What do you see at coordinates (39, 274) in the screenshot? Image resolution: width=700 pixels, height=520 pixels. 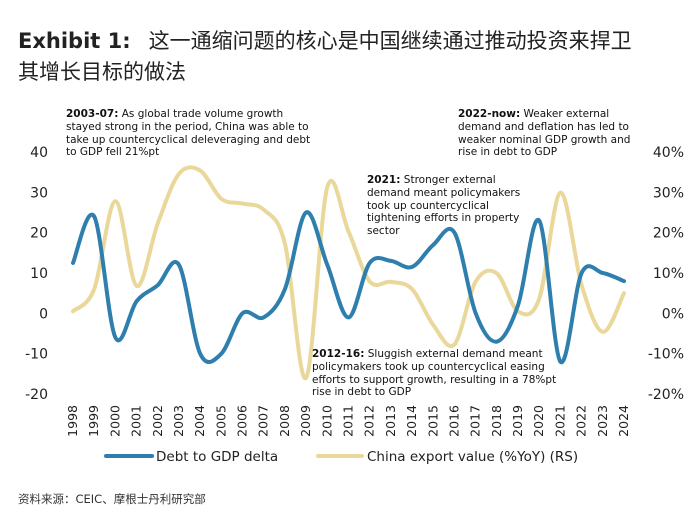 I see `y-left-tick-label: 10` at bounding box center [39, 274].